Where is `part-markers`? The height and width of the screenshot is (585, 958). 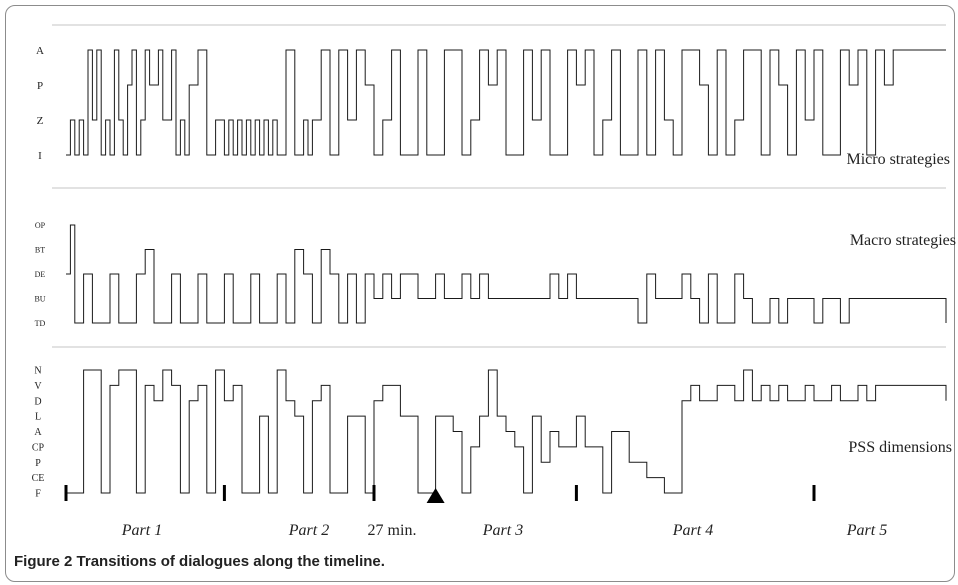 part-markers is located at coordinates (440, 494).